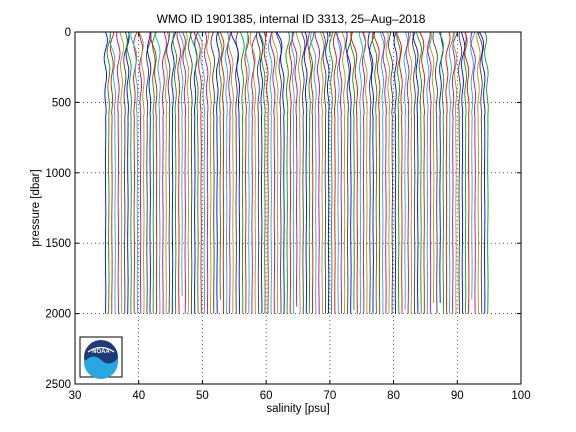 The image size is (576, 432). Describe the element at coordinates (138, 396) in the screenshot. I see `x-tick-label: 40` at that location.